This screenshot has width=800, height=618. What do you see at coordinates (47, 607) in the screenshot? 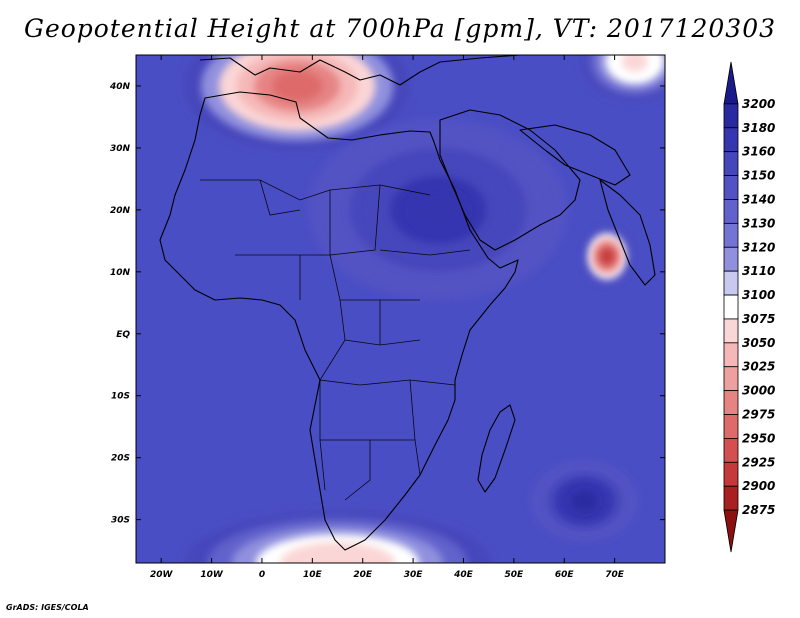
I see `credit-label: GrADS: IGES/COLA` at bounding box center [47, 607].